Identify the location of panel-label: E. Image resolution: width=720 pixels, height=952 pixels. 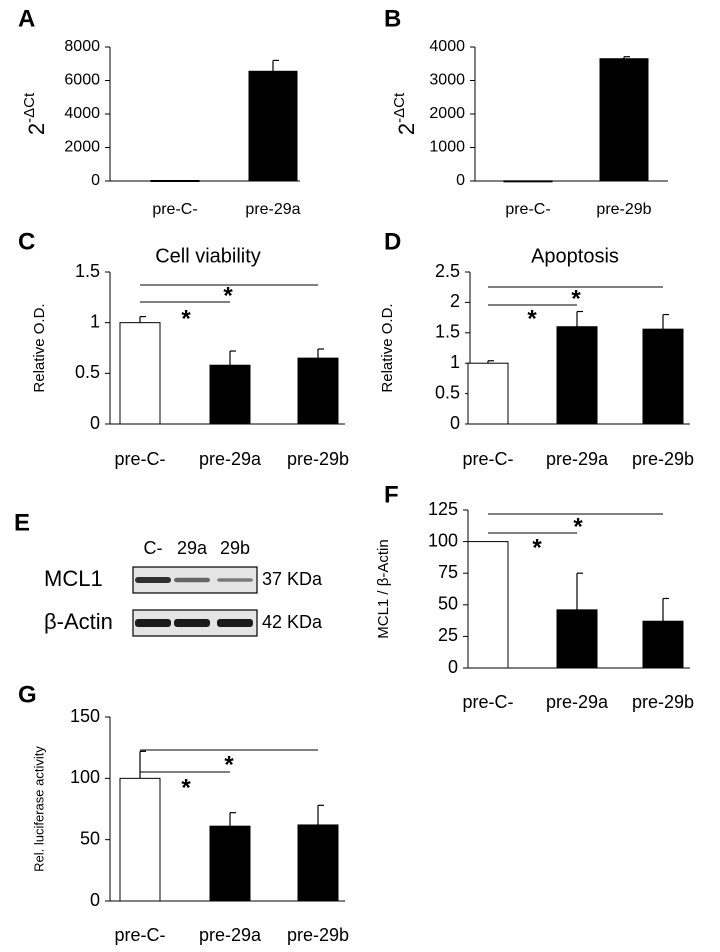
(22, 522).